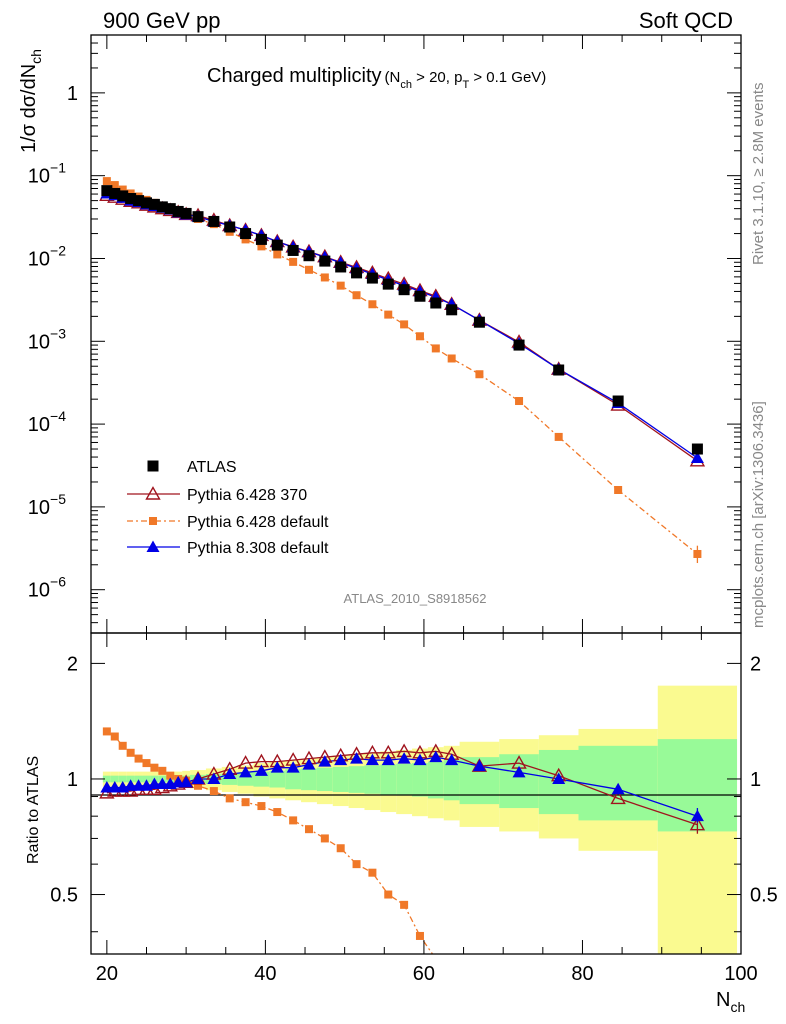 Image resolution: width=786 pixels, height=1024 pixels. Describe the element at coordinates (265, 974) in the screenshot. I see `x-tick-label: 40` at that location.